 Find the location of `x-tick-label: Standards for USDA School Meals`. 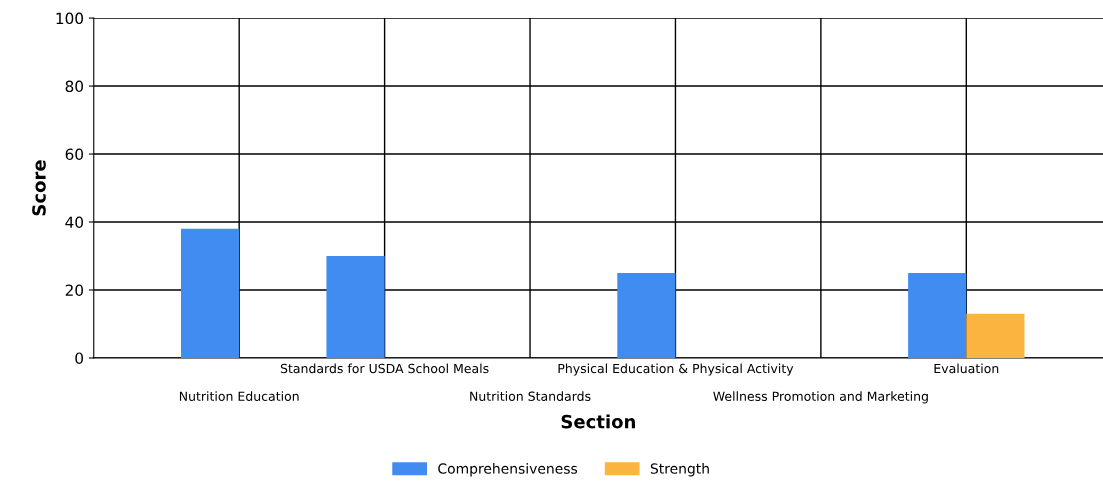

x-tick-label: Standards for USDA School Meals is located at coordinates (384, 368).